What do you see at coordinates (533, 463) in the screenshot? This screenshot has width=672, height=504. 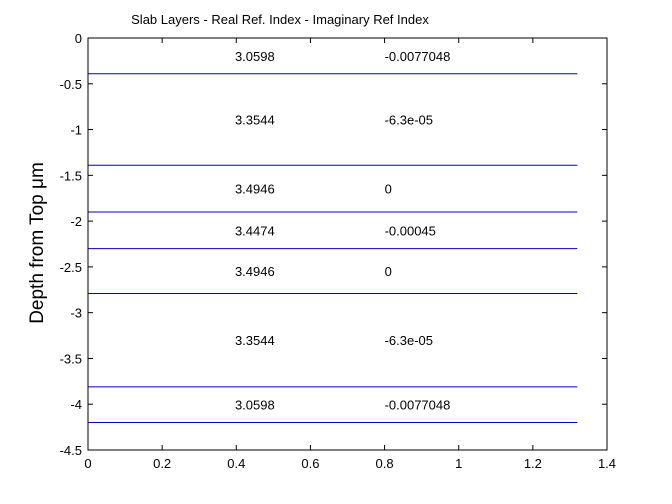 I see `x-tick-label: 1.2` at bounding box center [533, 463].